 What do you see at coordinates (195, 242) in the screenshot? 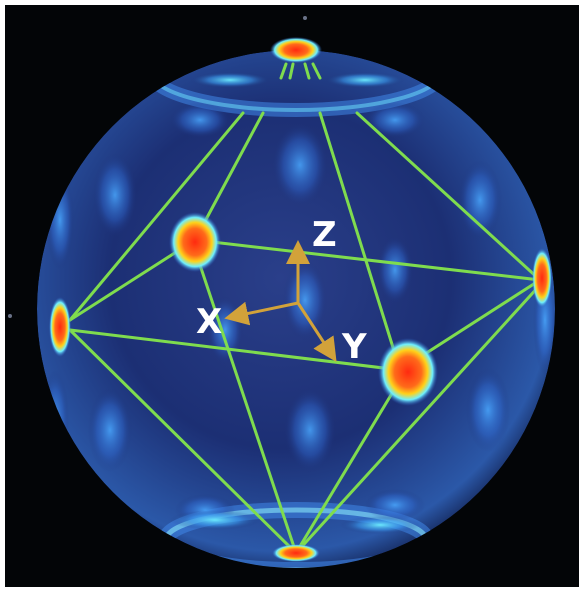
I see `hotspot-upper-left` at bounding box center [195, 242].